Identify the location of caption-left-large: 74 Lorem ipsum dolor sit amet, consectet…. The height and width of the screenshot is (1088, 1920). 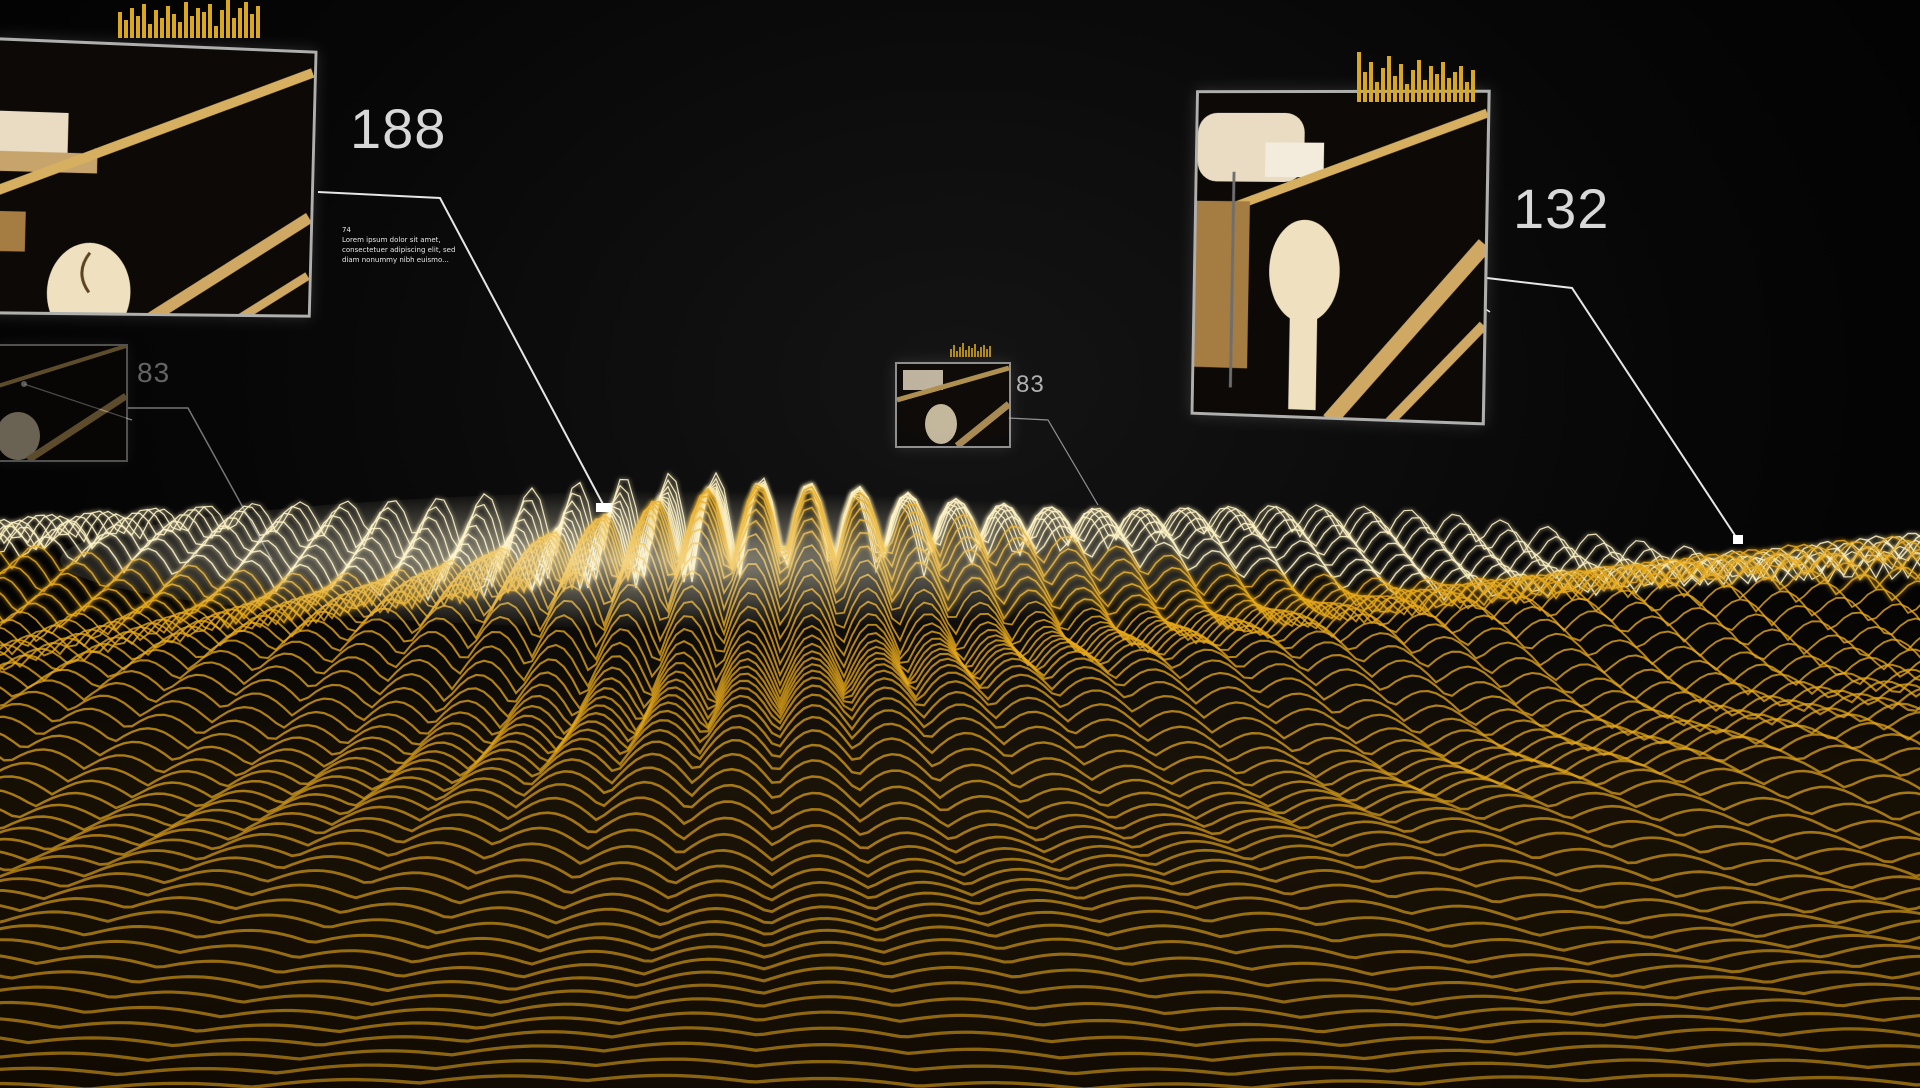
(417, 245).